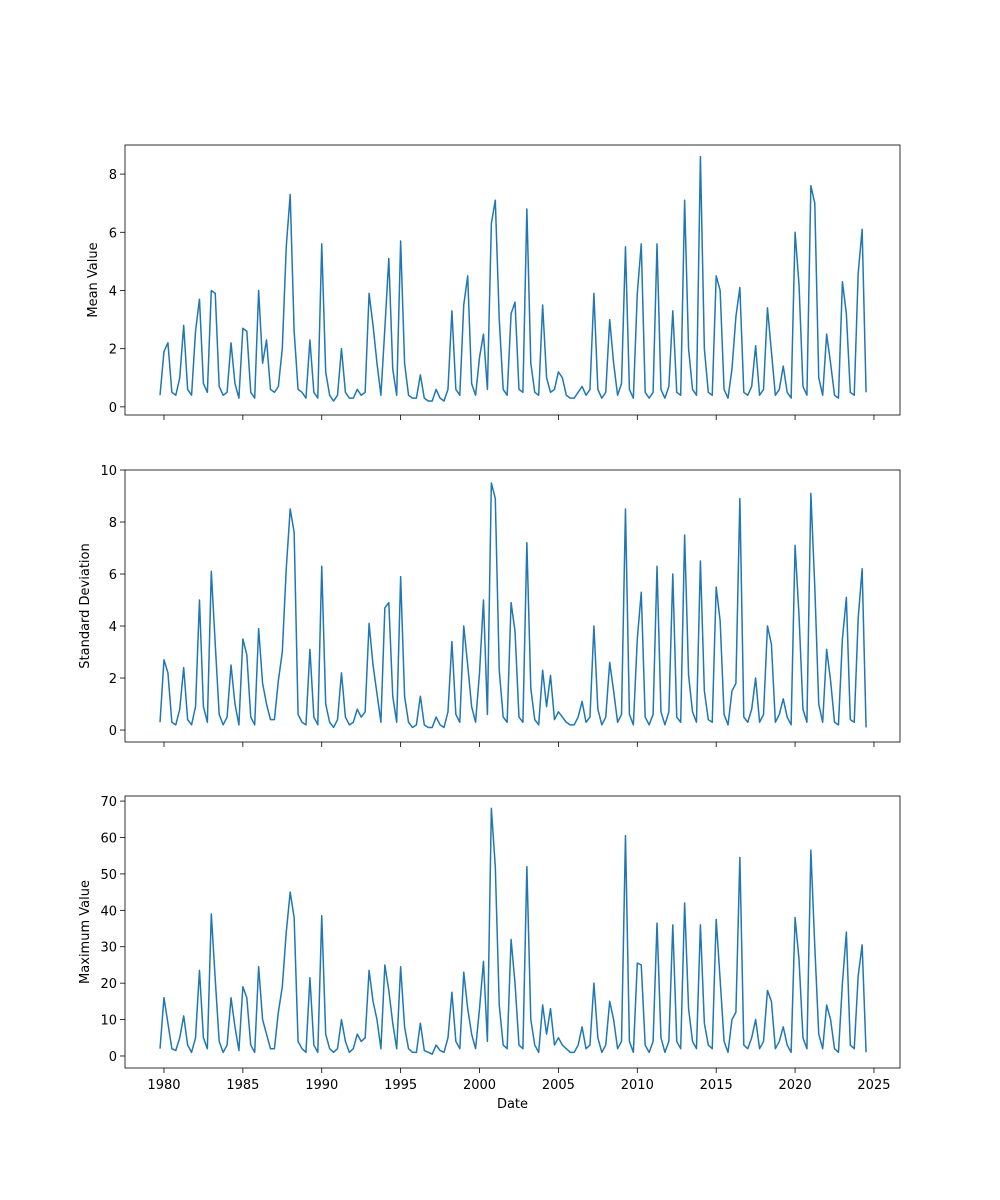 Image resolution: width=1000 pixels, height=1200 pixels. What do you see at coordinates (321, 1085) in the screenshot?
I see `x-tick-label: 1990` at bounding box center [321, 1085].